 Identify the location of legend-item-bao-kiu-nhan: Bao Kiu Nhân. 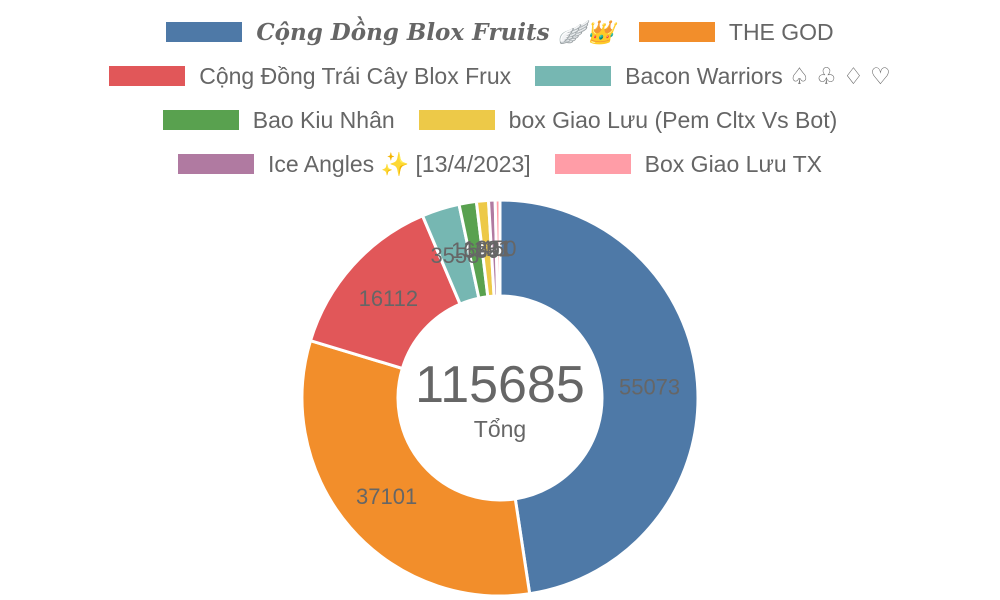
(278, 120).